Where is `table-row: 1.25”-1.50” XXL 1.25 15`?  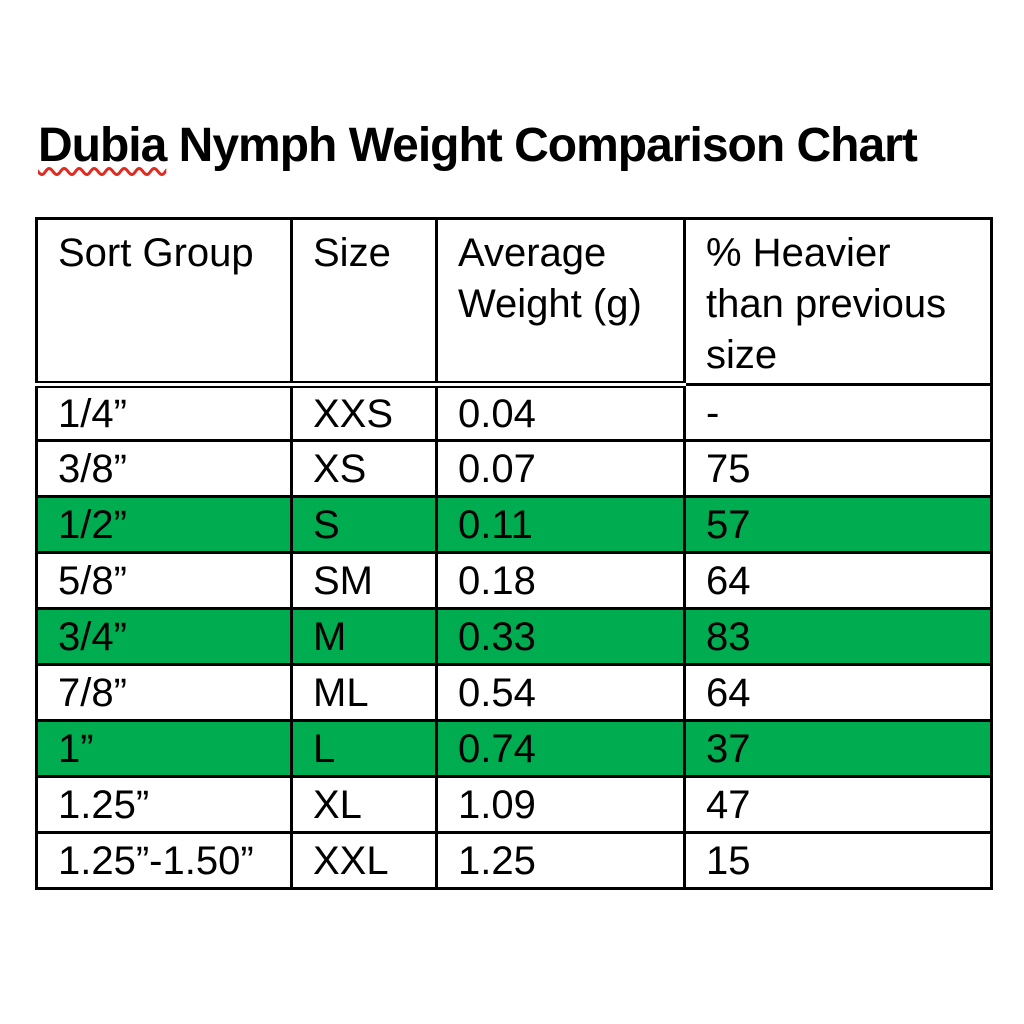 table-row: 1.25”-1.50” XXL 1.25 15 is located at coordinates (514, 860).